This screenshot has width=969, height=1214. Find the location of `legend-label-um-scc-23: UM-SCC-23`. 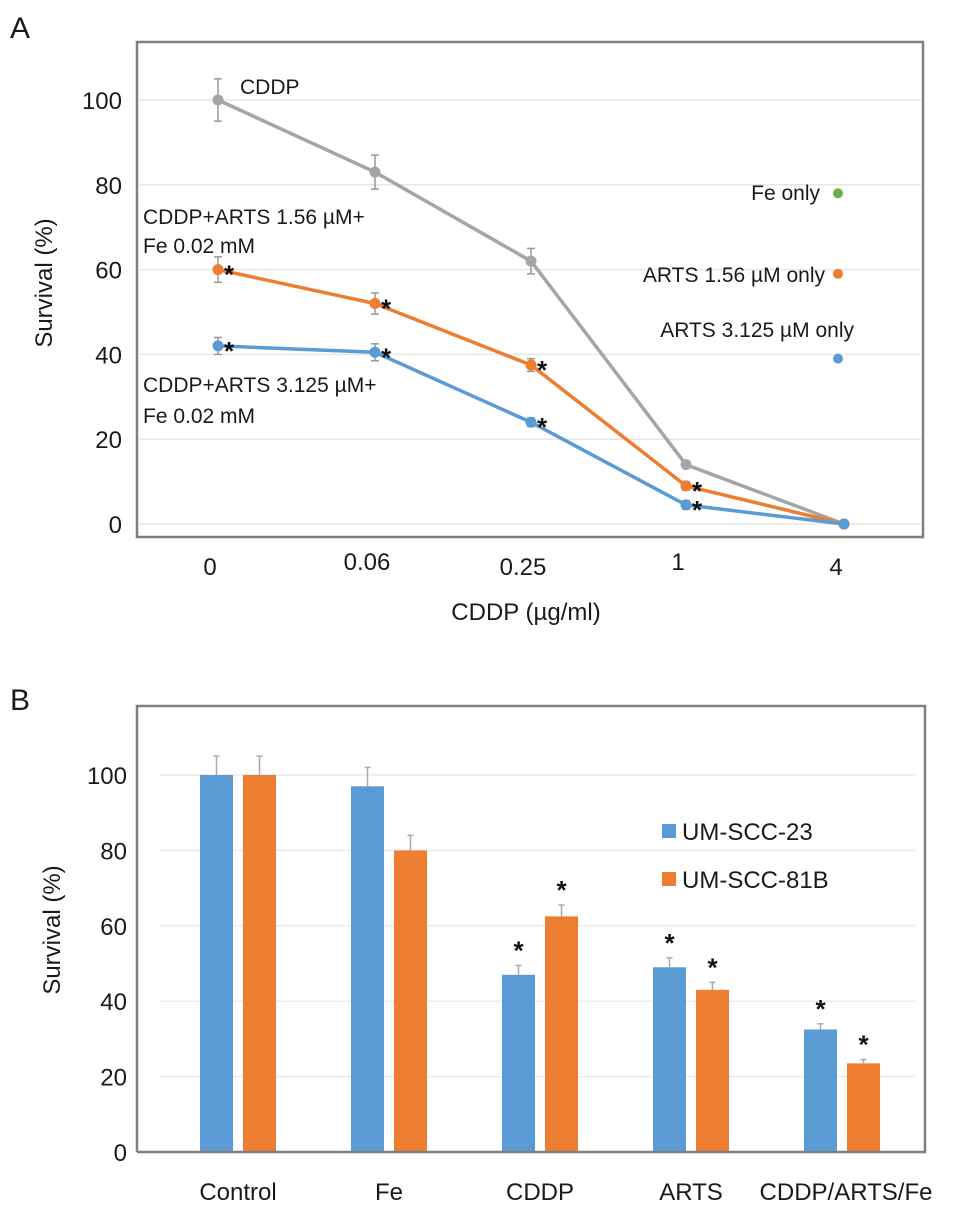

legend-label-um-scc-23: UM-SCC-23 is located at coordinates (747, 832).